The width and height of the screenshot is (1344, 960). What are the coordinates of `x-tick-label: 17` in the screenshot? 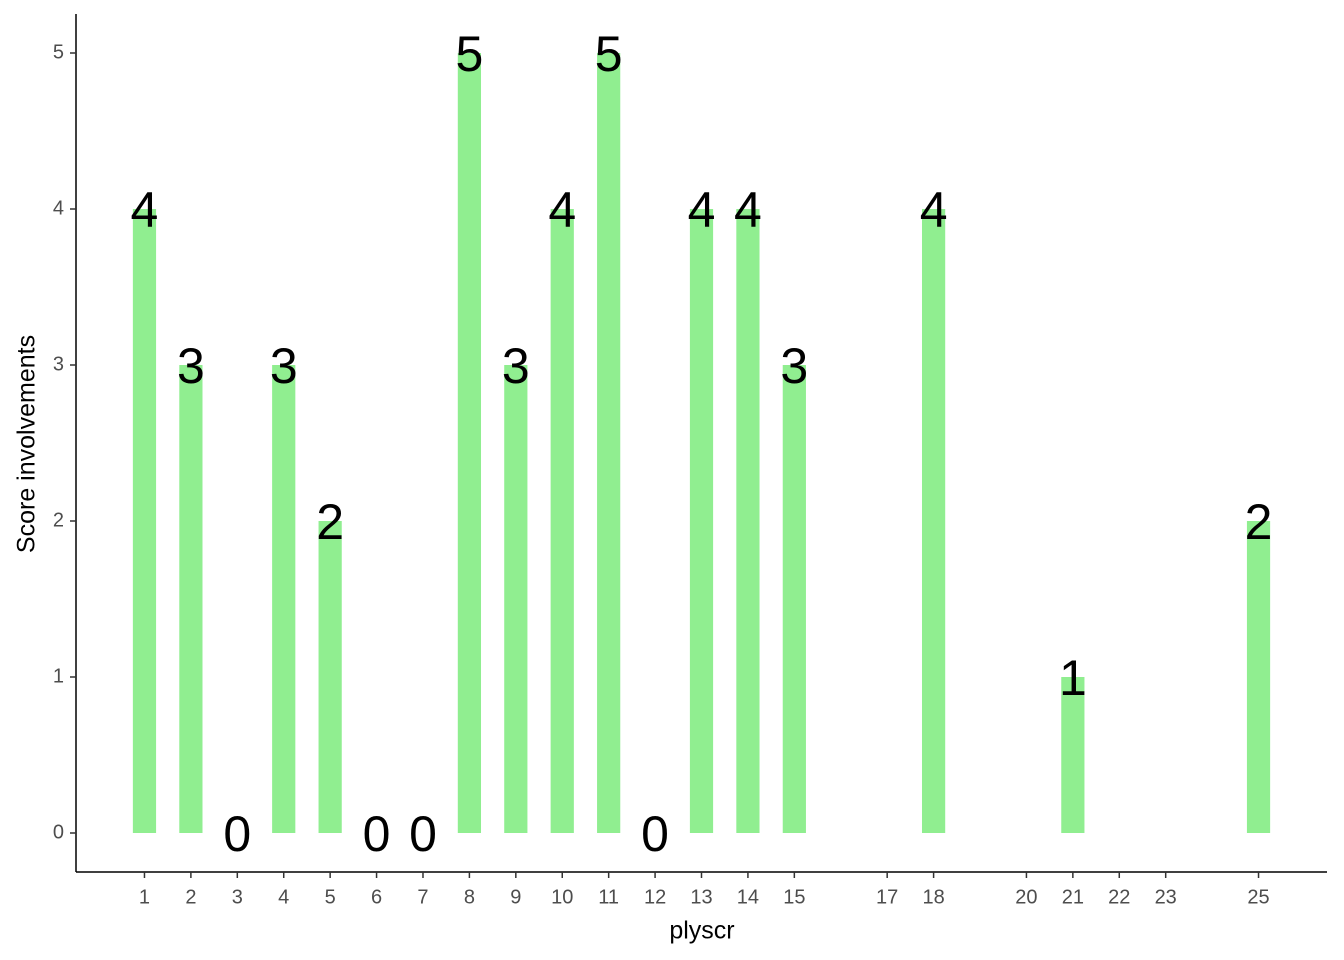 It's located at (887, 897).